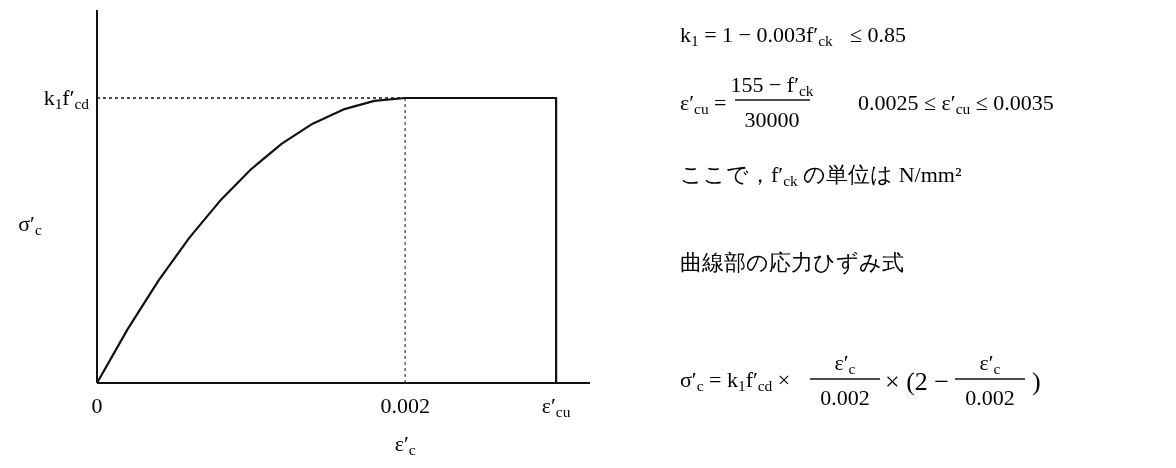 The width and height of the screenshot is (1176, 468). I want to click on text: σ′$_{c}$ = k$_{1}$f′$_{cd}$ ×, so click(735, 380).